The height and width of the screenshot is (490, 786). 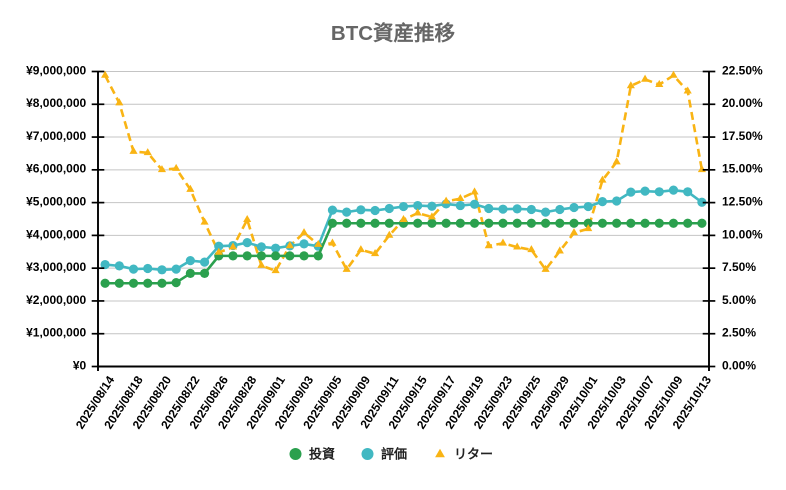 What do you see at coordinates (742, 169) in the screenshot?
I see `svg-text: 15.00%` at bounding box center [742, 169].